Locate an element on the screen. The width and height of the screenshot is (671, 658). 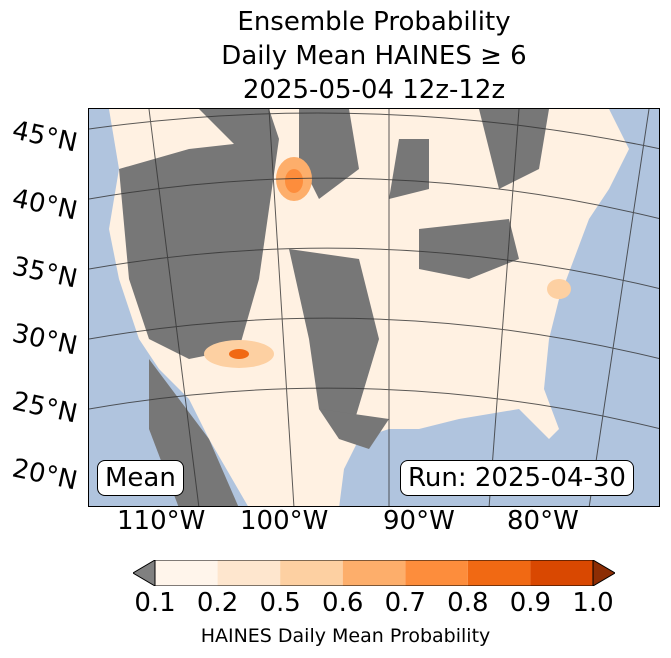
lat-label: 40°N is located at coordinates (44, 205).